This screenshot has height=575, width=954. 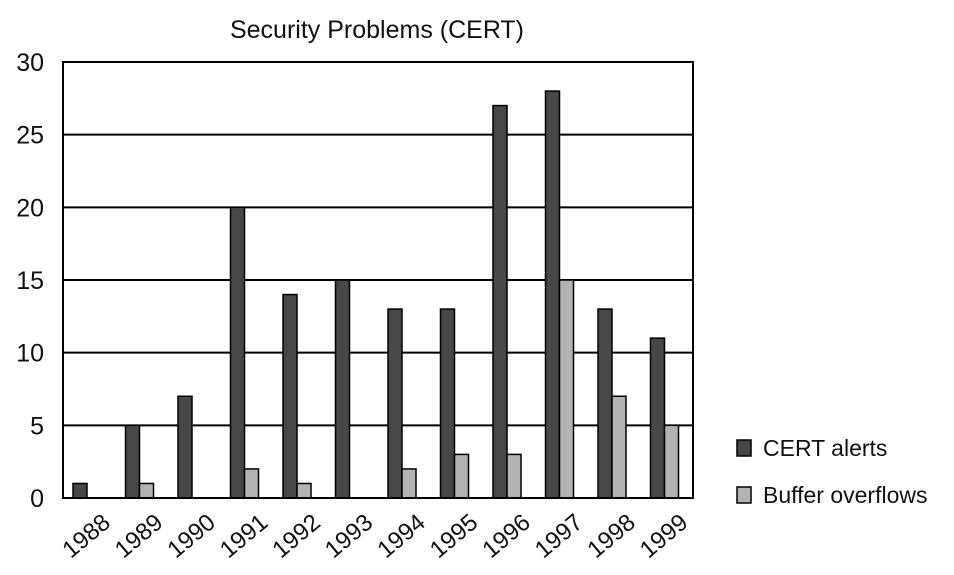 What do you see at coordinates (30, 354) in the screenshot?
I see `y-tick-label: 10` at bounding box center [30, 354].